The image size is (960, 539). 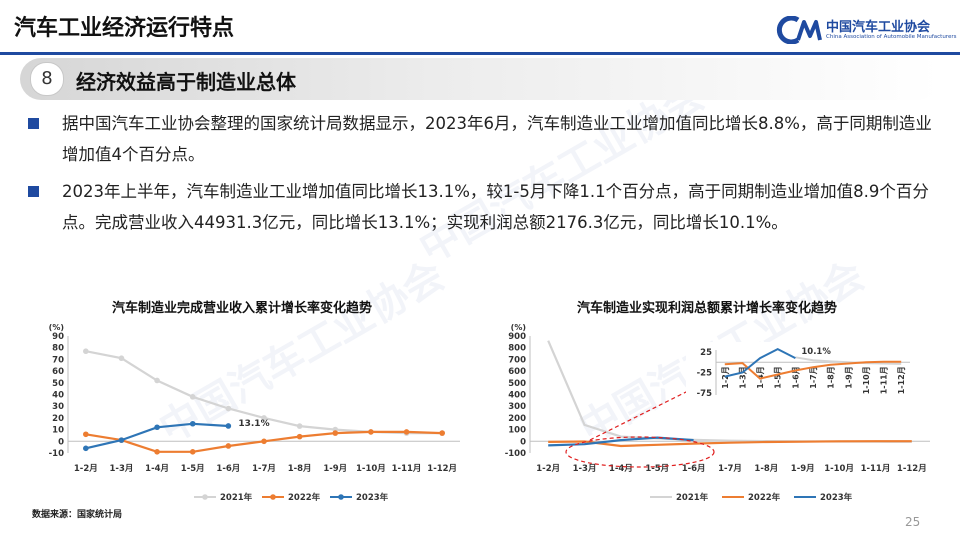 I want to click on y-tick-label: 80, so click(x=58, y=349).